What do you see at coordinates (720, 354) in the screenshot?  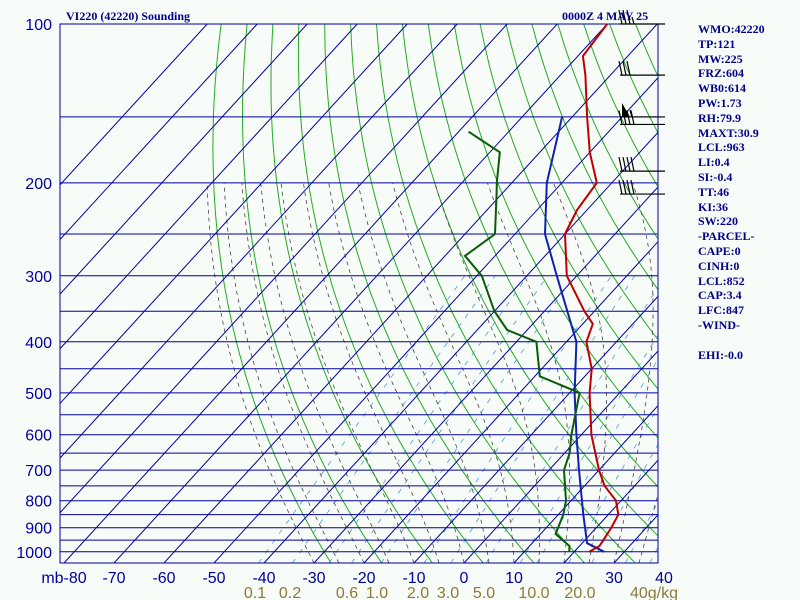 I see `index-item: EHI:-0.0` at bounding box center [720, 354].